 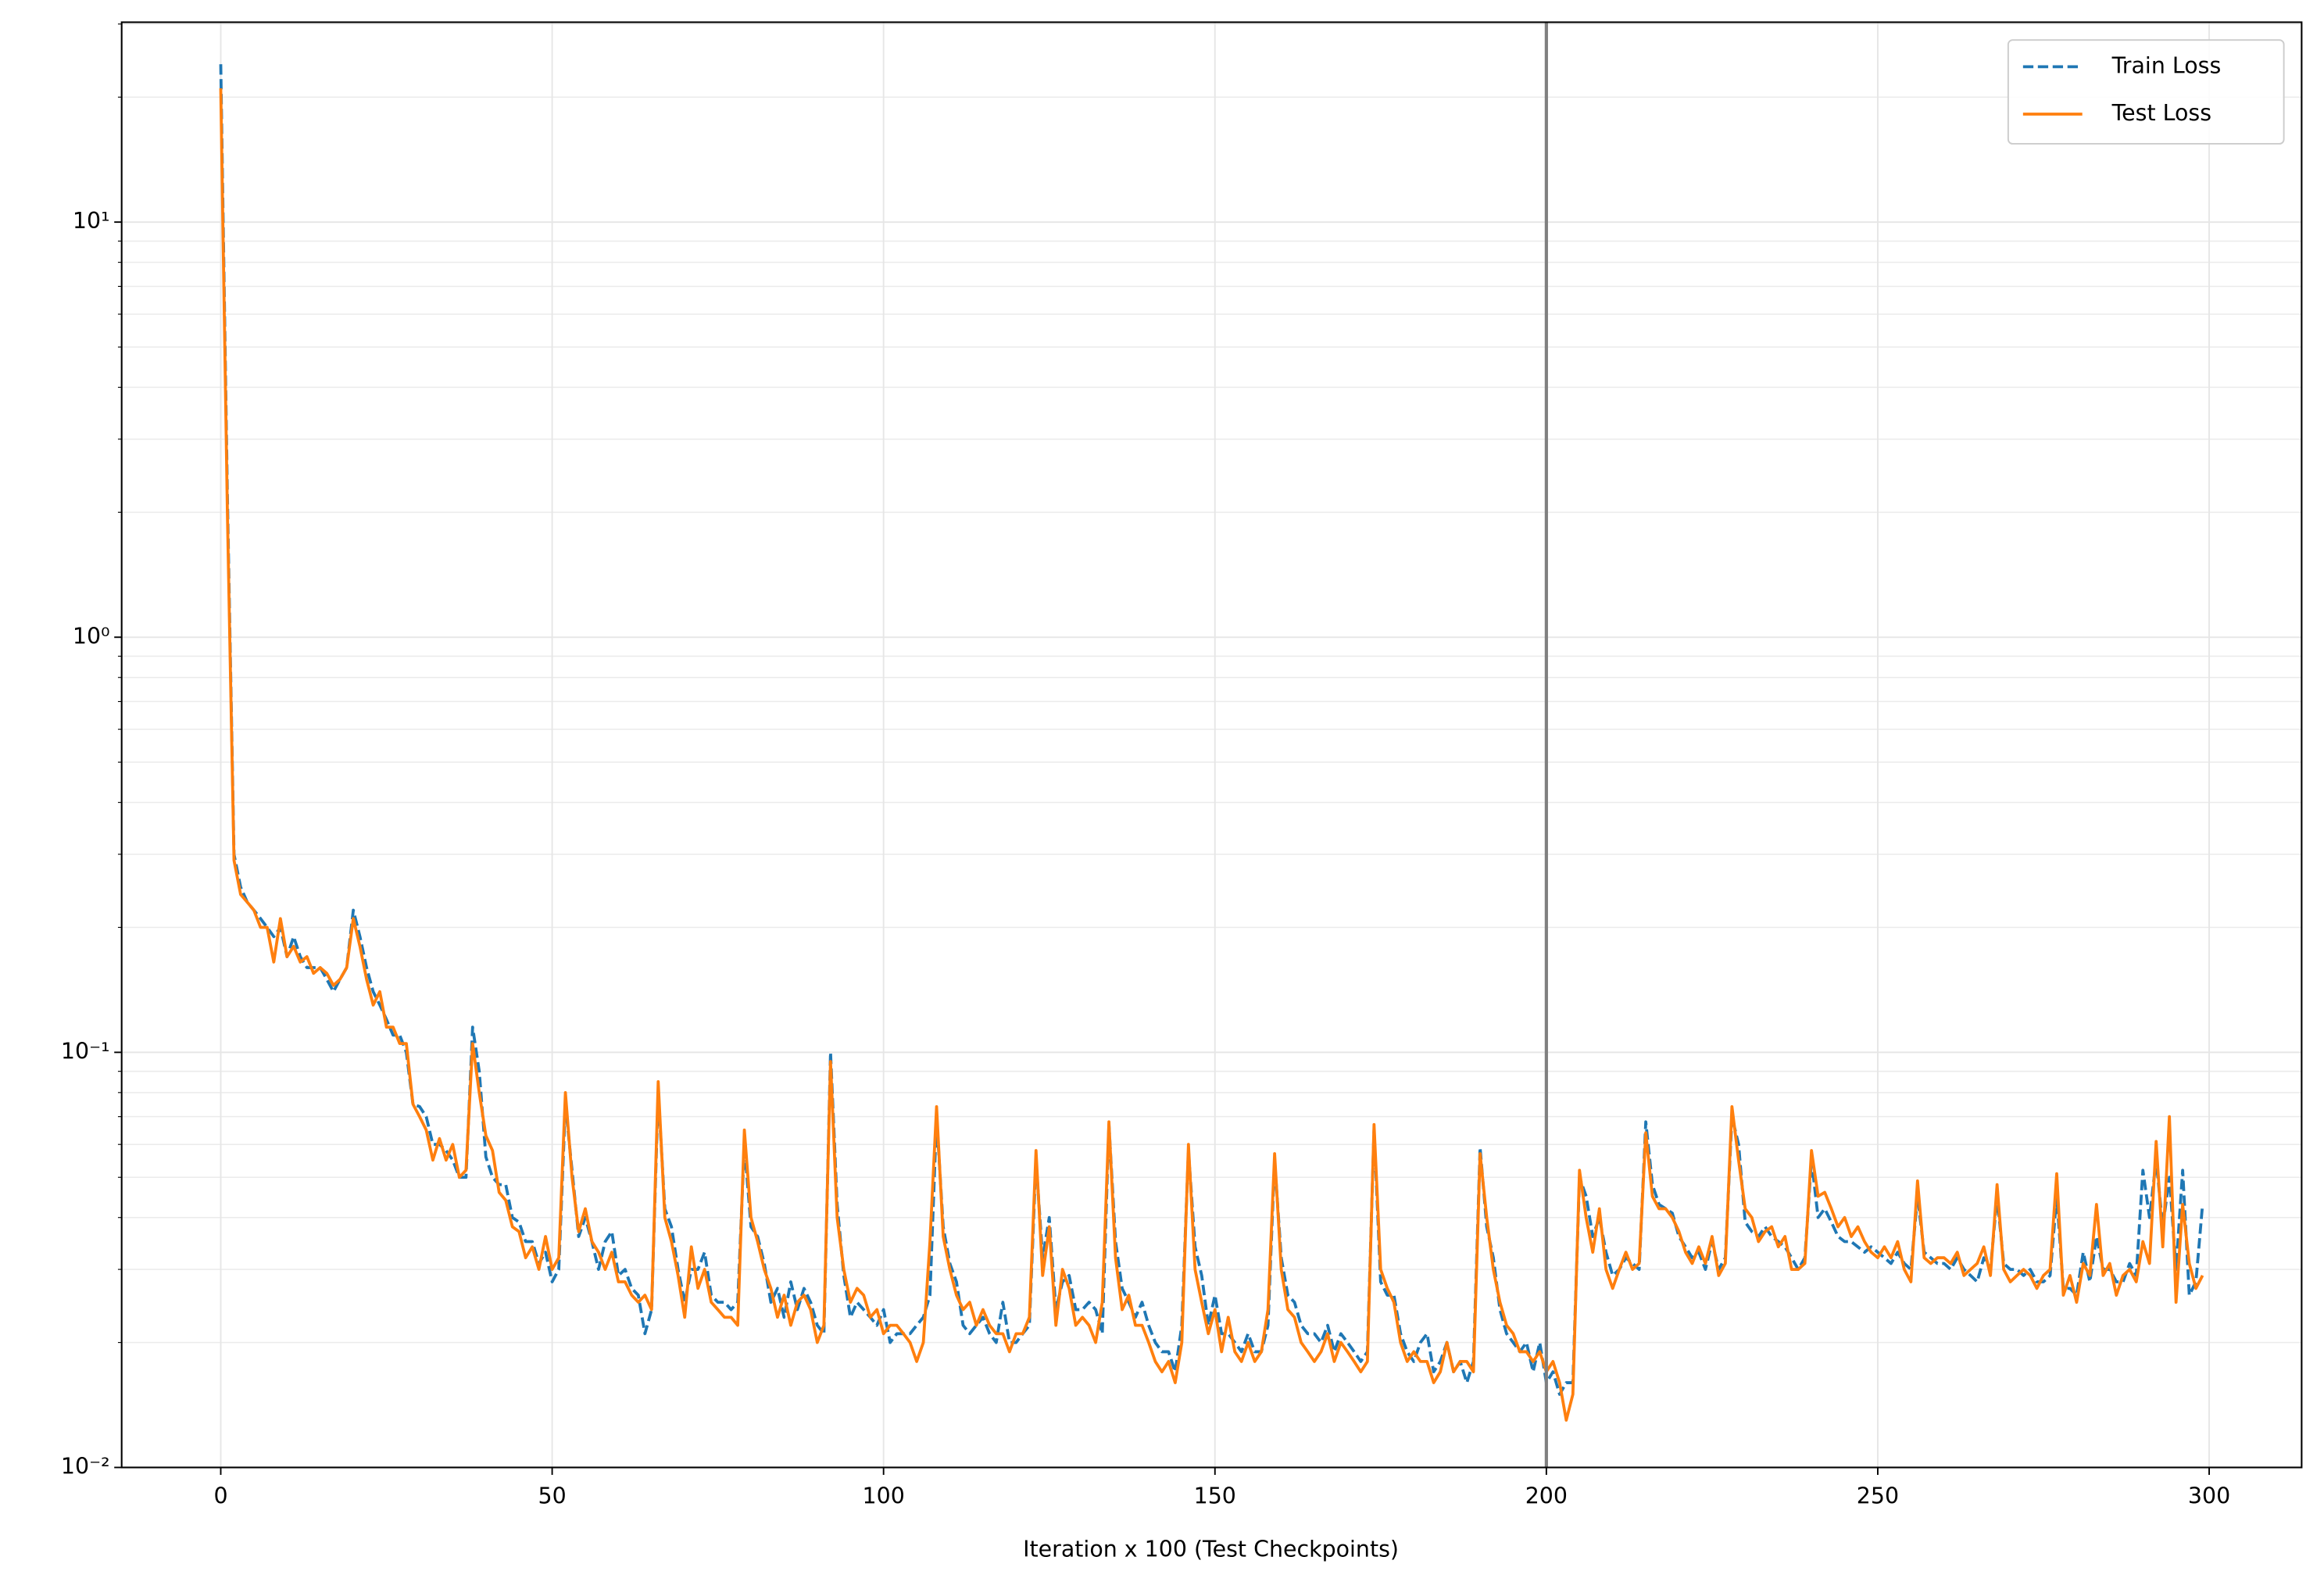 What do you see at coordinates (1215, 1496) in the screenshot?
I see `x-tick-label: 150` at bounding box center [1215, 1496].